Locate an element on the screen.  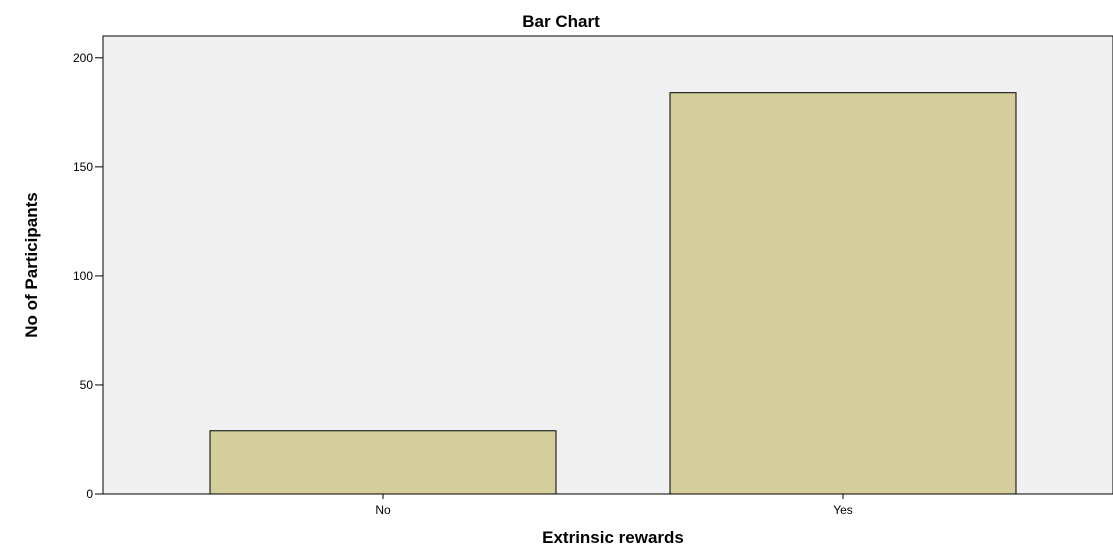
x-tick-label: Yes is located at coordinates (843, 510).